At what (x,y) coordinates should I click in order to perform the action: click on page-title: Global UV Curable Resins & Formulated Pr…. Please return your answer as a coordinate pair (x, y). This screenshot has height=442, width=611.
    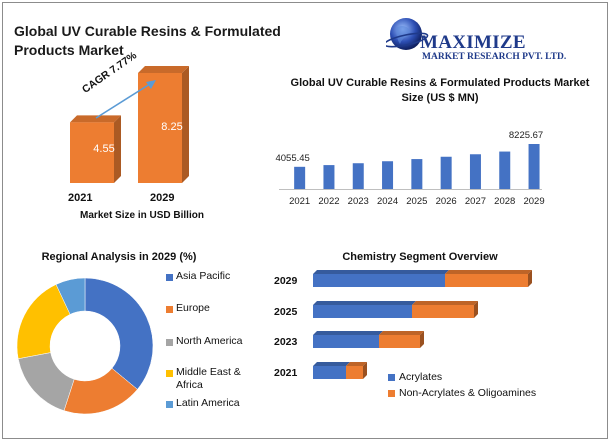
    Looking at the image, I should click on (147, 40).